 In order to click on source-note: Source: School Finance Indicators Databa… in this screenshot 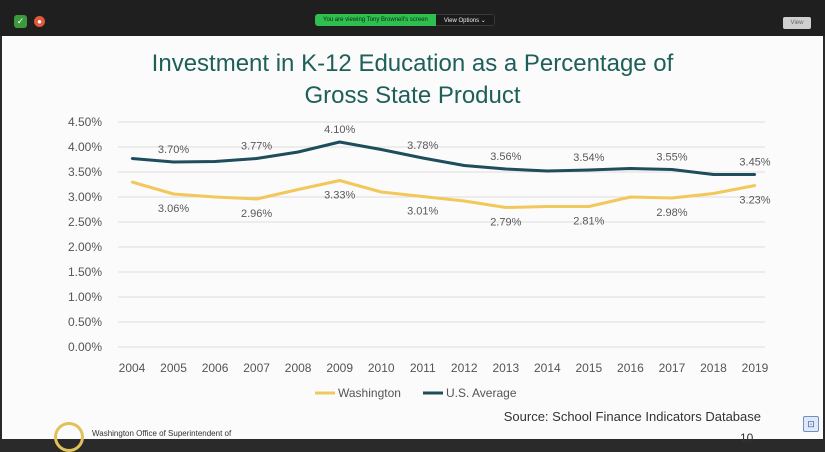, I will do `click(632, 416)`.